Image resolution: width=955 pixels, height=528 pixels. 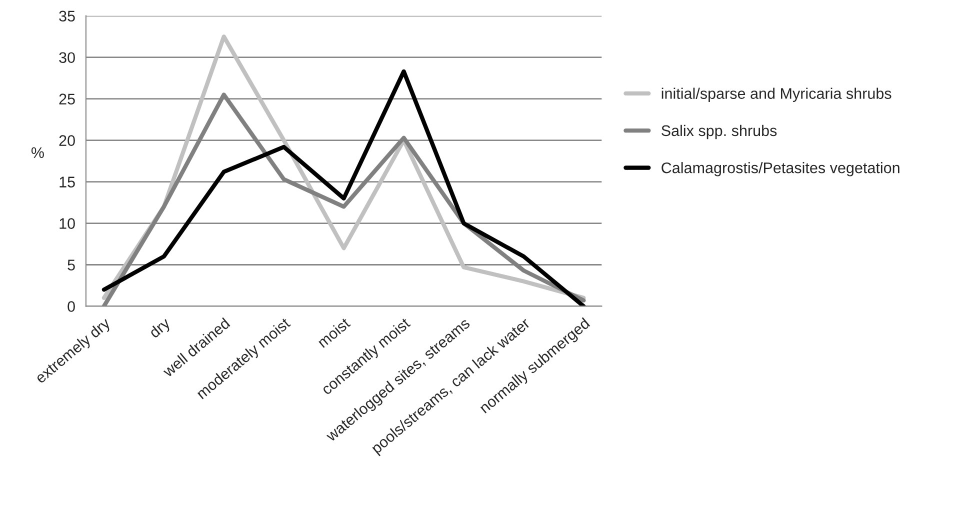 What do you see at coordinates (719, 132) in the screenshot?
I see `legend-label: Salix spp. shrubs` at bounding box center [719, 132].